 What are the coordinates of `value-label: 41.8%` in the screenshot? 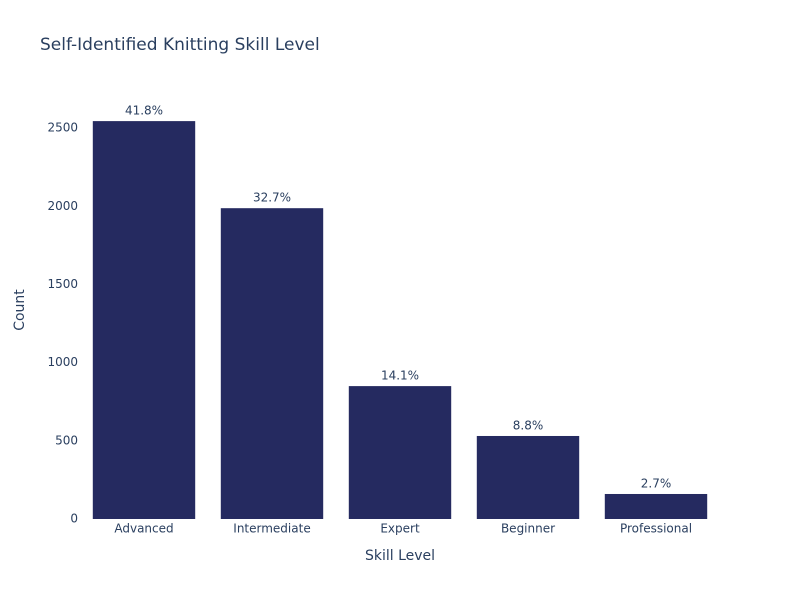 It's located at (144, 111).